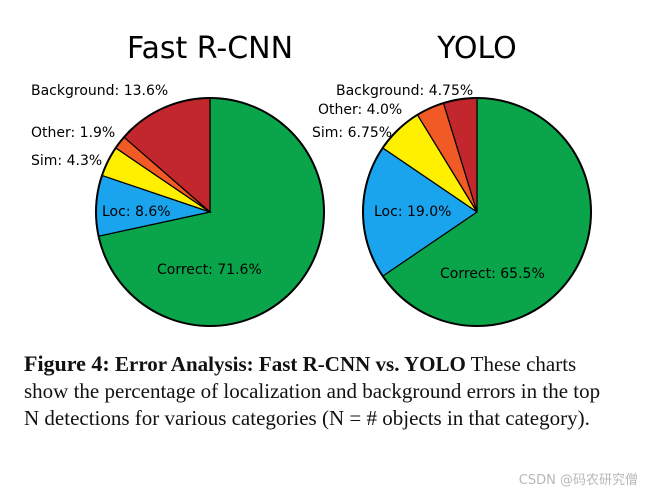 Image resolution: width=650 pixels, height=496 pixels. What do you see at coordinates (412, 212) in the screenshot?
I see `slice-label-loc: Loc: 19.0%` at bounding box center [412, 212].